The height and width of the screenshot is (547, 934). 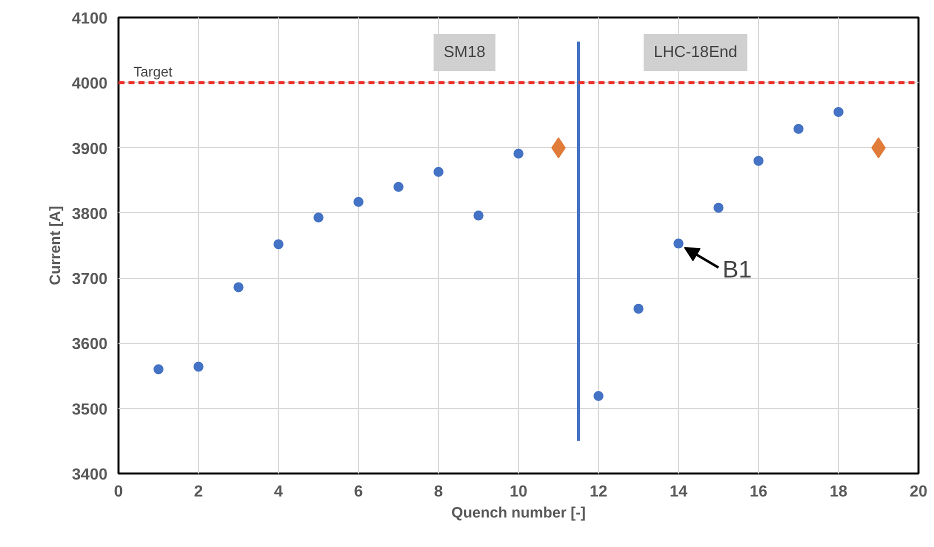 What do you see at coordinates (90, 84) in the screenshot?
I see `y-tick-label: 4000` at bounding box center [90, 84].